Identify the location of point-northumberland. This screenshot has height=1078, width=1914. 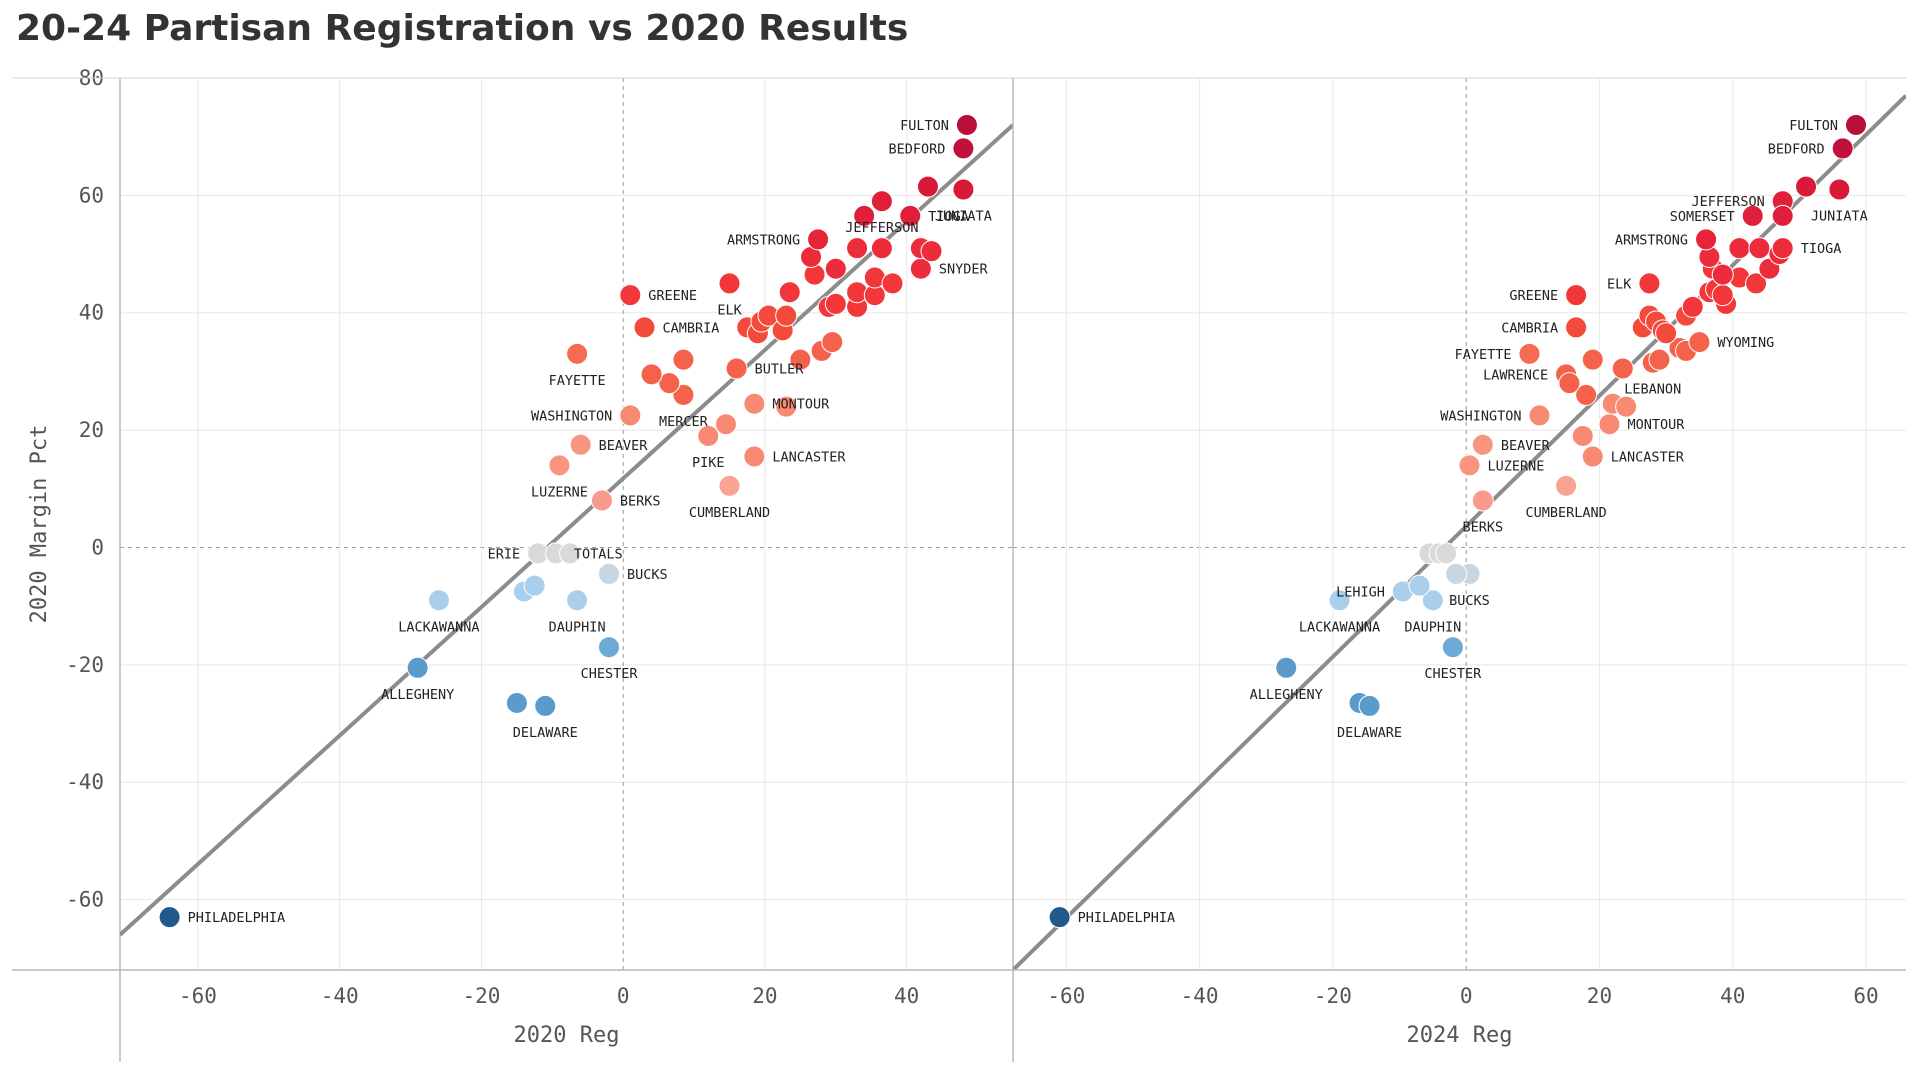
(1569, 383).